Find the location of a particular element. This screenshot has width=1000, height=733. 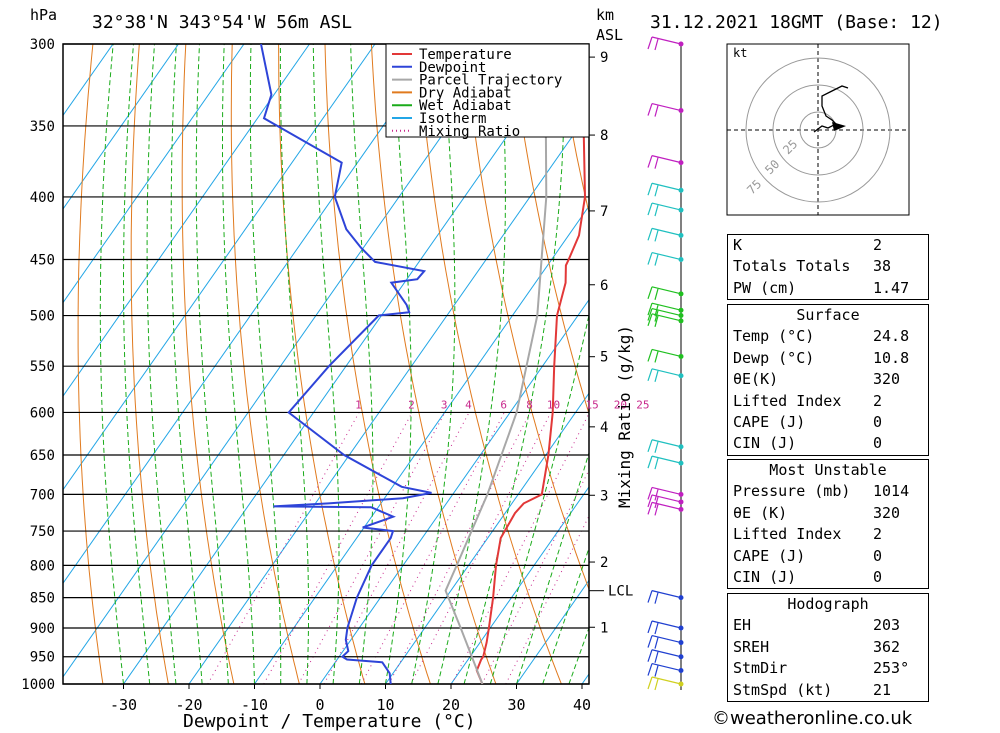

indices-panel: K 2 Totals Totals 38 PW (cm) 1.47 is located at coordinates (828, 267).